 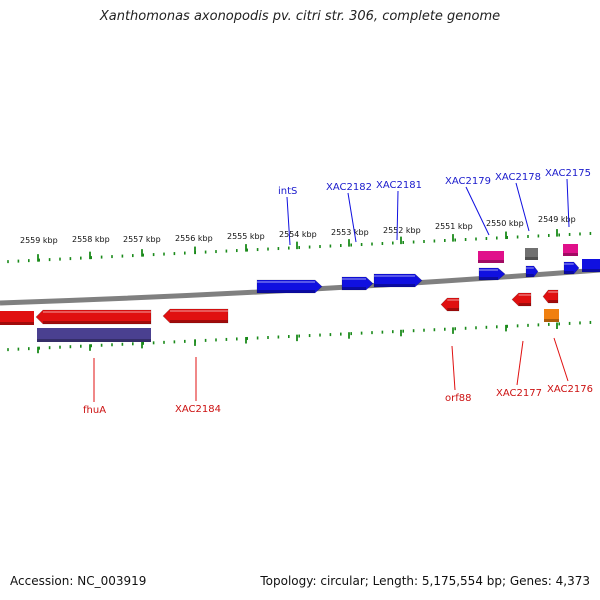 What do you see at coordinates (491, 257) in the screenshot?
I see `feature-pink-xac2179` at bounding box center [491, 257].